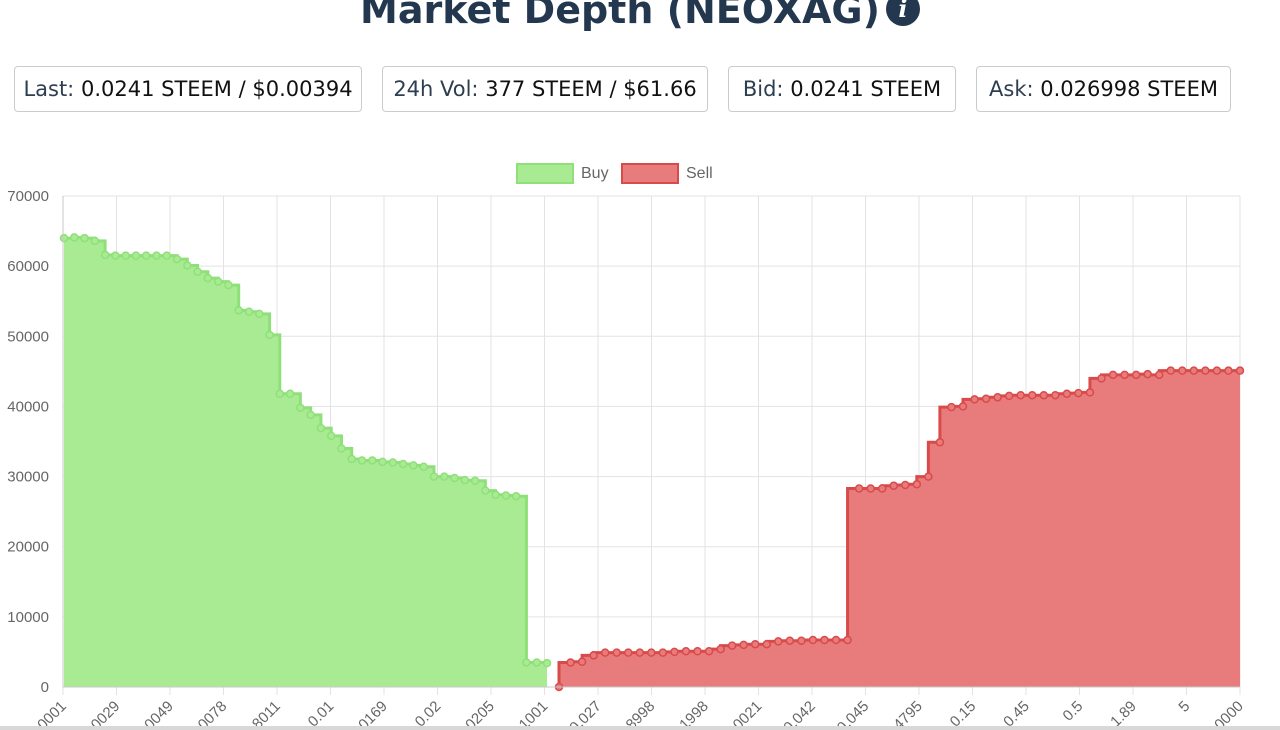 This screenshot has height=730, width=1280. I want to click on stat-bid: Bid: 0.0241 STEEM, so click(842, 89).